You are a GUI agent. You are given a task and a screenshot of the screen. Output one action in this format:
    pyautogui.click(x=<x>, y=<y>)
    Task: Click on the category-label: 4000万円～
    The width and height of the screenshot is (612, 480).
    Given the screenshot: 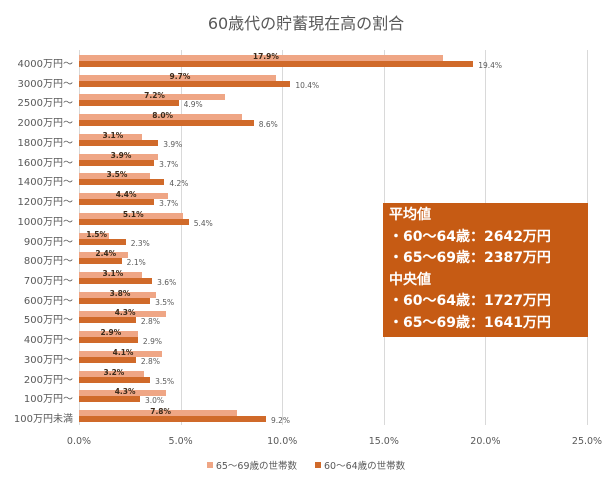 What is the action you would take?
    pyautogui.click(x=45, y=64)
    